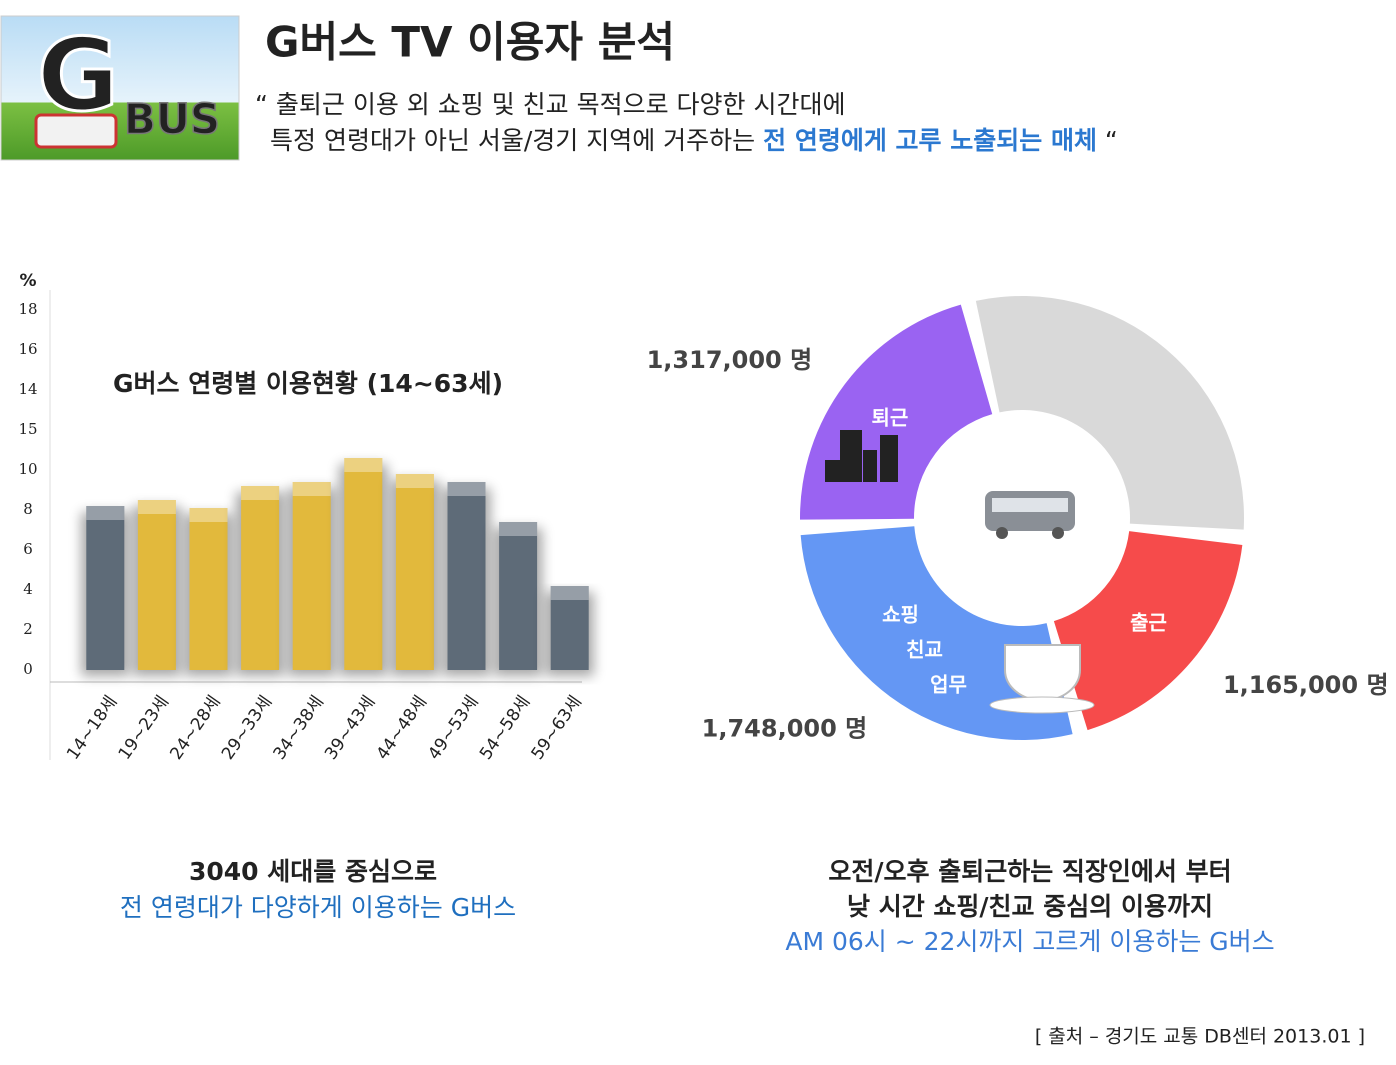 The height and width of the screenshot is (1065, 1396). I want to click on caption-highlight: AM 06시 ~ 22시까지 고르게 이용하는 G버스, so click(1029, 941).